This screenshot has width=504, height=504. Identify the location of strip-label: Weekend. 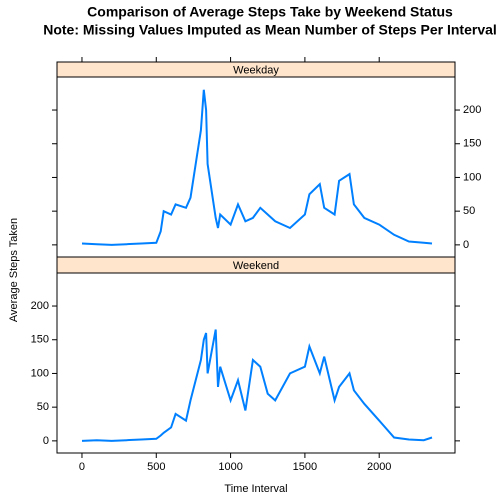
(256, 266).